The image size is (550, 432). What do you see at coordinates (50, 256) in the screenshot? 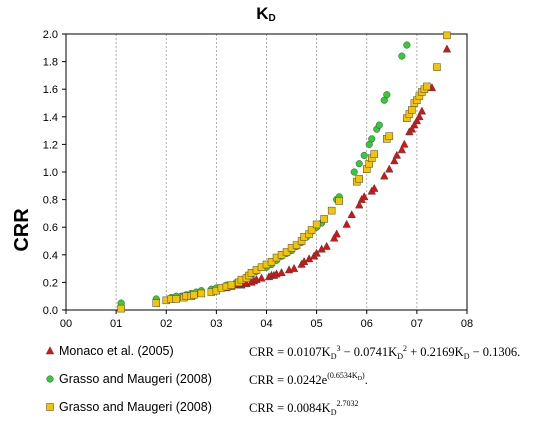
I see `y-tick-label: 0.4` at bounding box center [50, 256].